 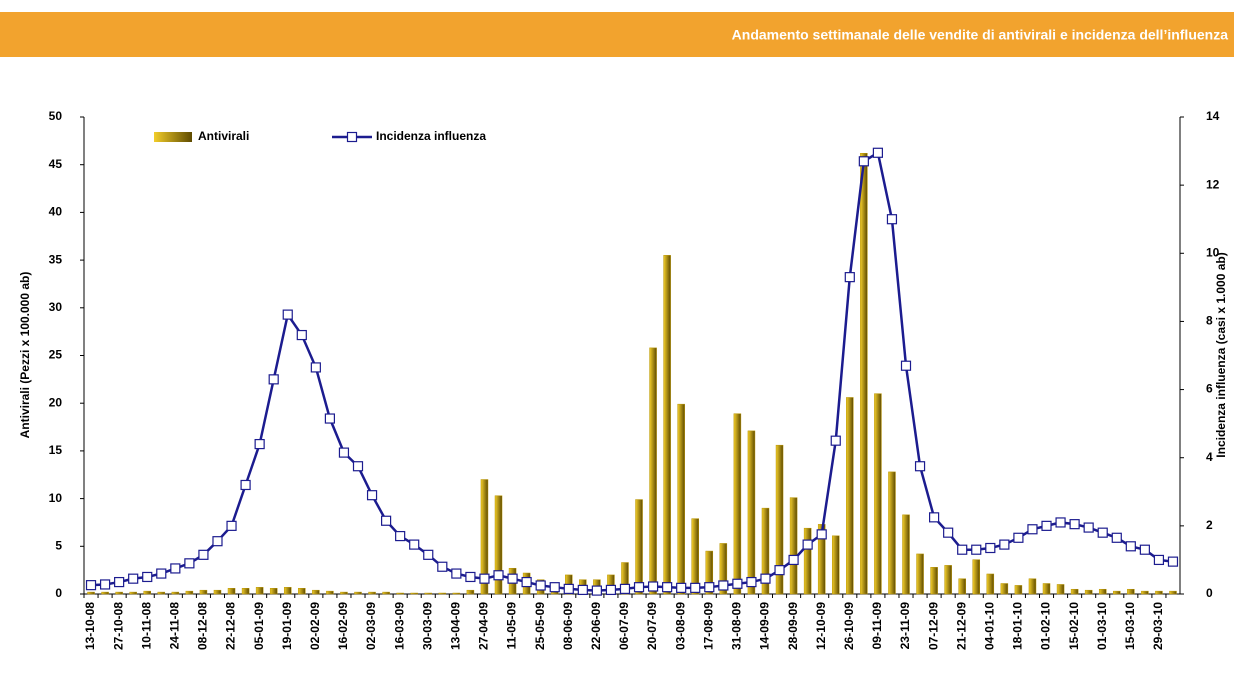 I want to click on x-tick-label: 01-03-10, so click(x=1102, y=626).